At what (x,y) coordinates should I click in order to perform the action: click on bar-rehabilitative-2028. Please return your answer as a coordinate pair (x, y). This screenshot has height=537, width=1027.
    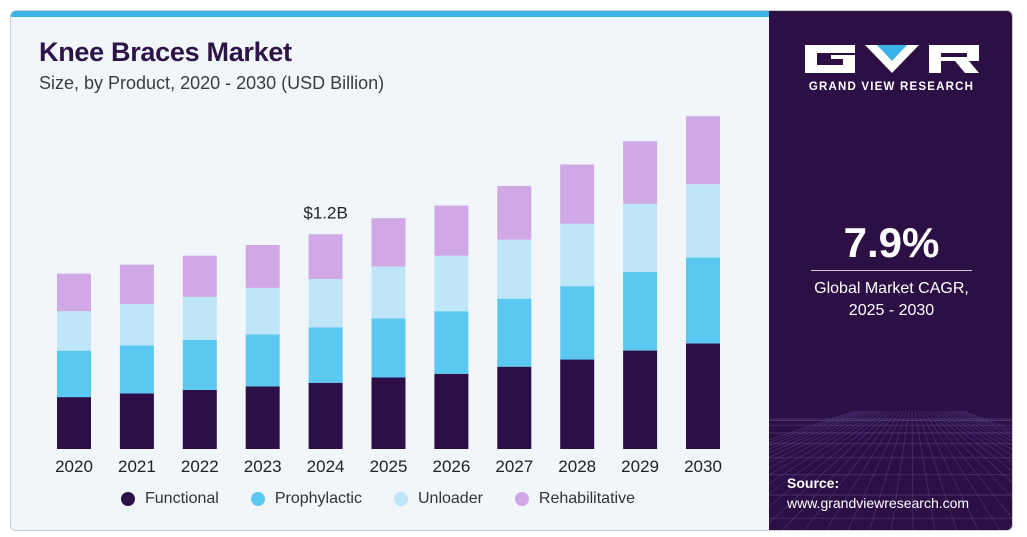
    Looking at the image, I should click on (577, 194).